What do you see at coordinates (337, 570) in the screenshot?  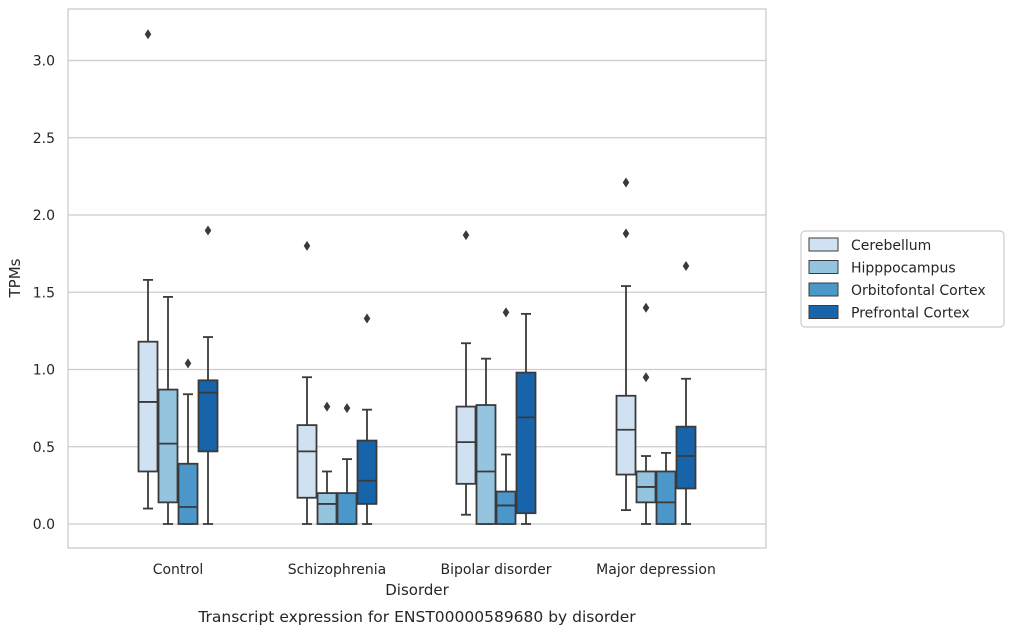 I see `x-tick-label: Schizophrenia` at bounding box center [337, 570].